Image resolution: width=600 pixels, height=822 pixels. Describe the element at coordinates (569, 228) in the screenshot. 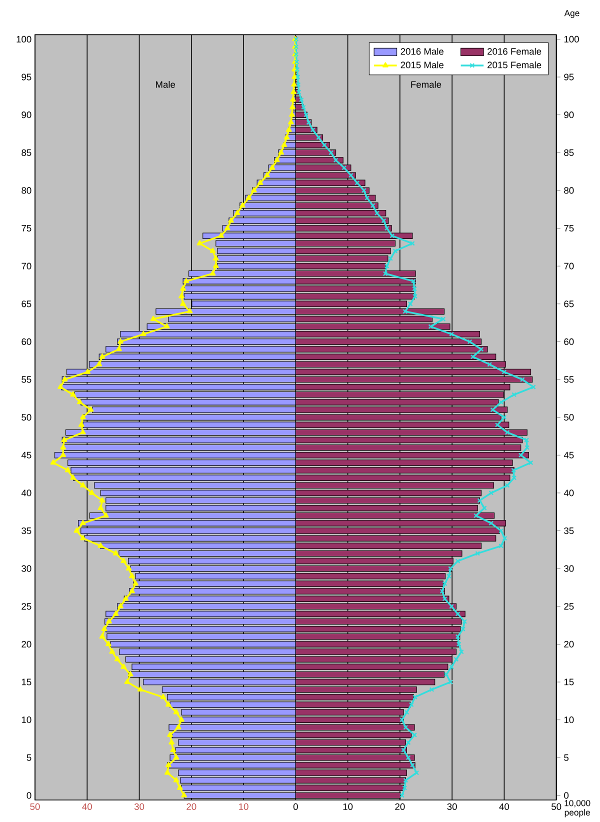

I see `category-label: 75` at that location.